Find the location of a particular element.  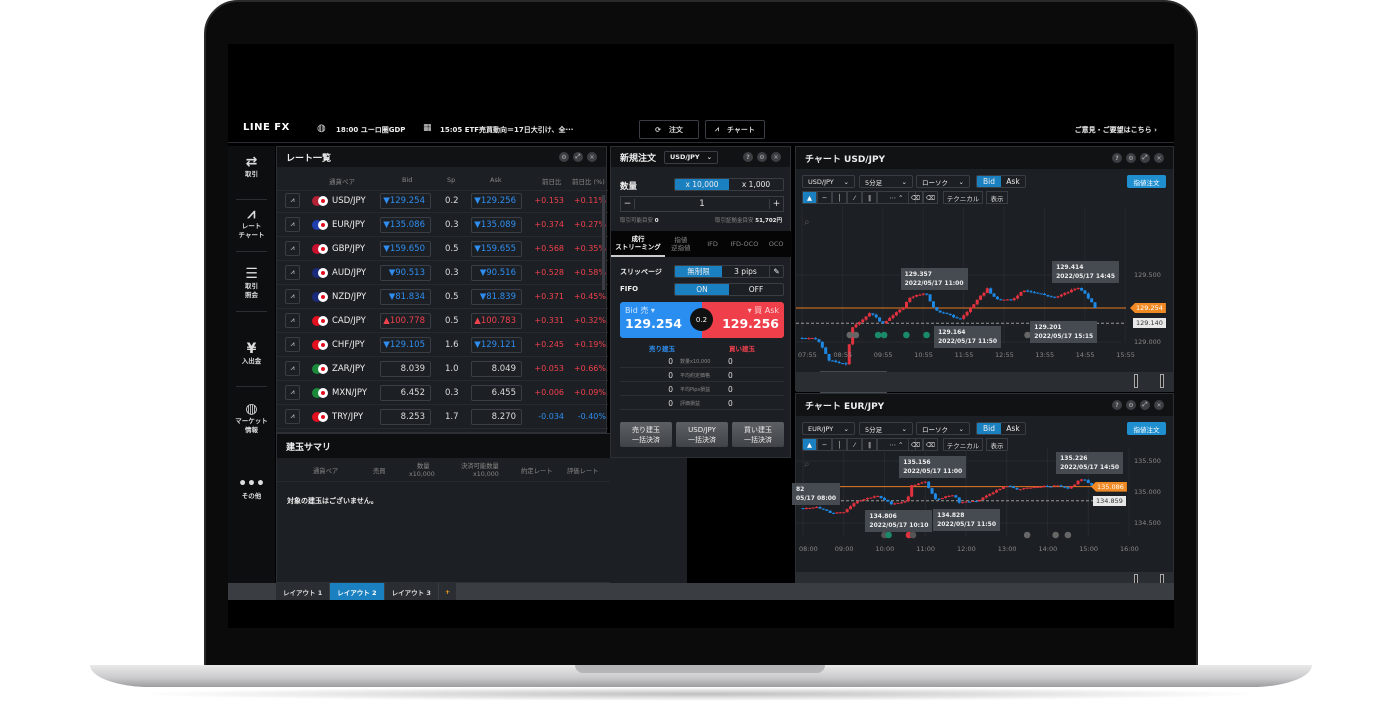

navigator-handle-right is located at coordinates (1162, 381).